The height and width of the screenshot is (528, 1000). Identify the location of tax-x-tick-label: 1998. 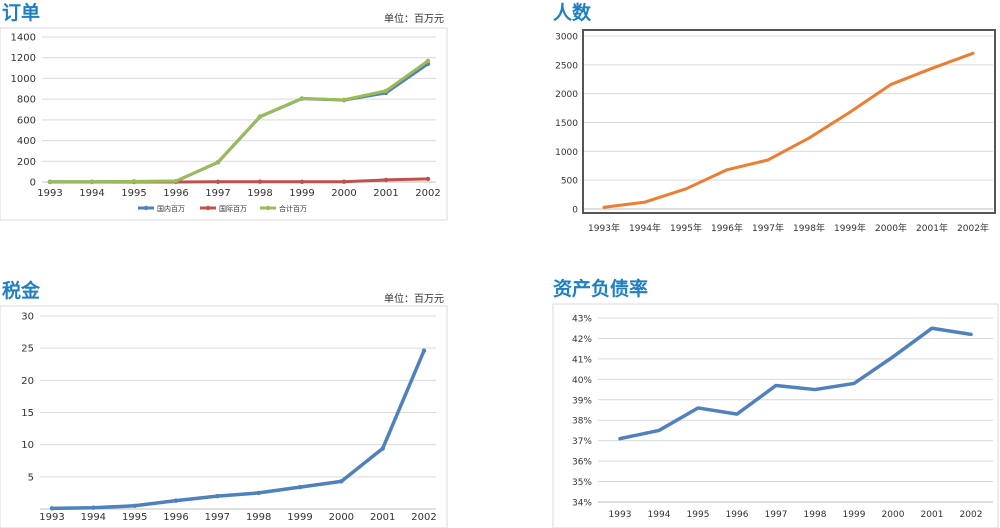
(258, 517).